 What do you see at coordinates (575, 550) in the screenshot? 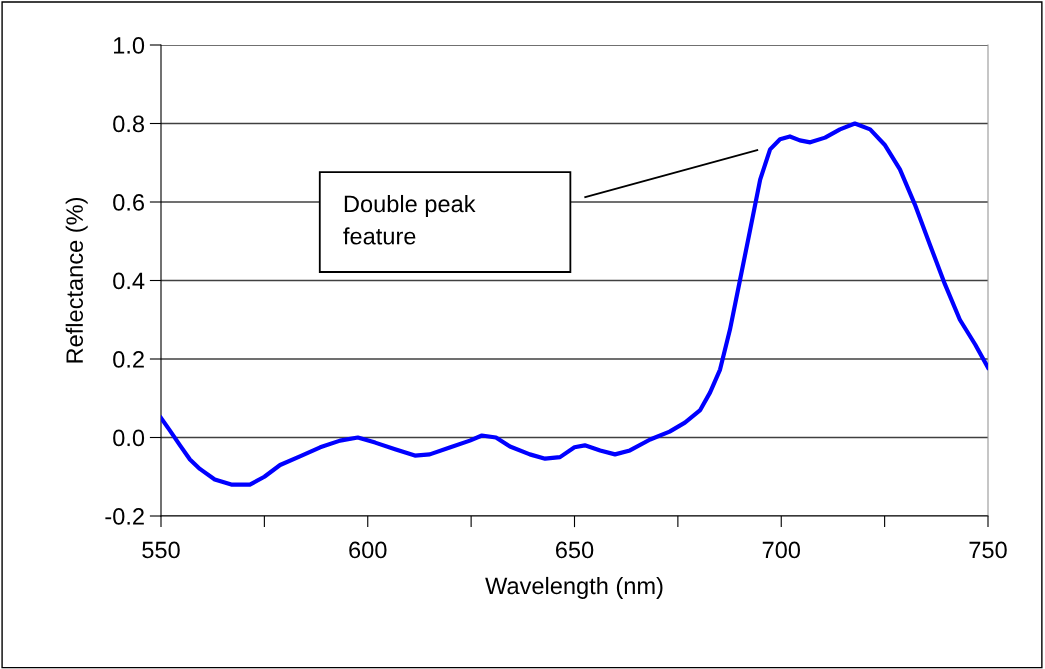
I see `x-tick-label: 650` at bounding box center [575, 550].